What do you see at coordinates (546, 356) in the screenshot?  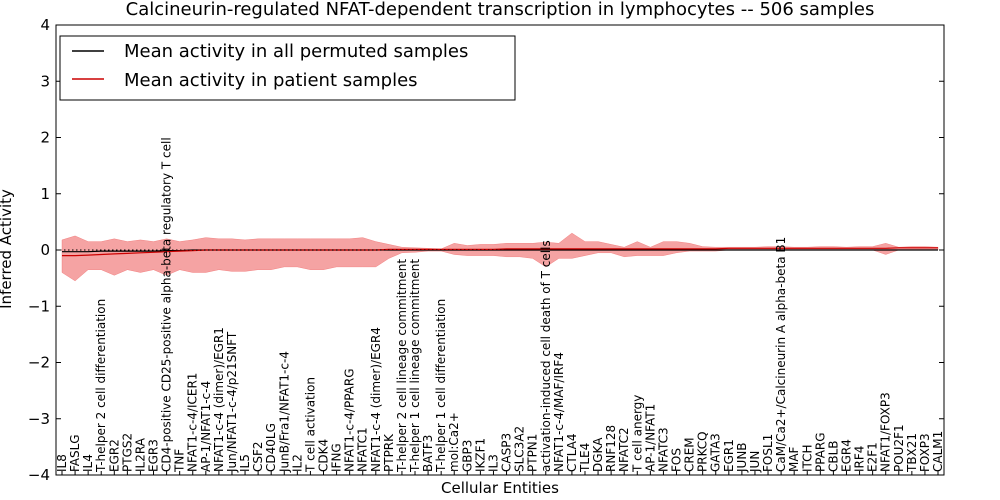 I see `x-tick-label: activation-induced cell death of T cells` at bounding box center [546, 356].